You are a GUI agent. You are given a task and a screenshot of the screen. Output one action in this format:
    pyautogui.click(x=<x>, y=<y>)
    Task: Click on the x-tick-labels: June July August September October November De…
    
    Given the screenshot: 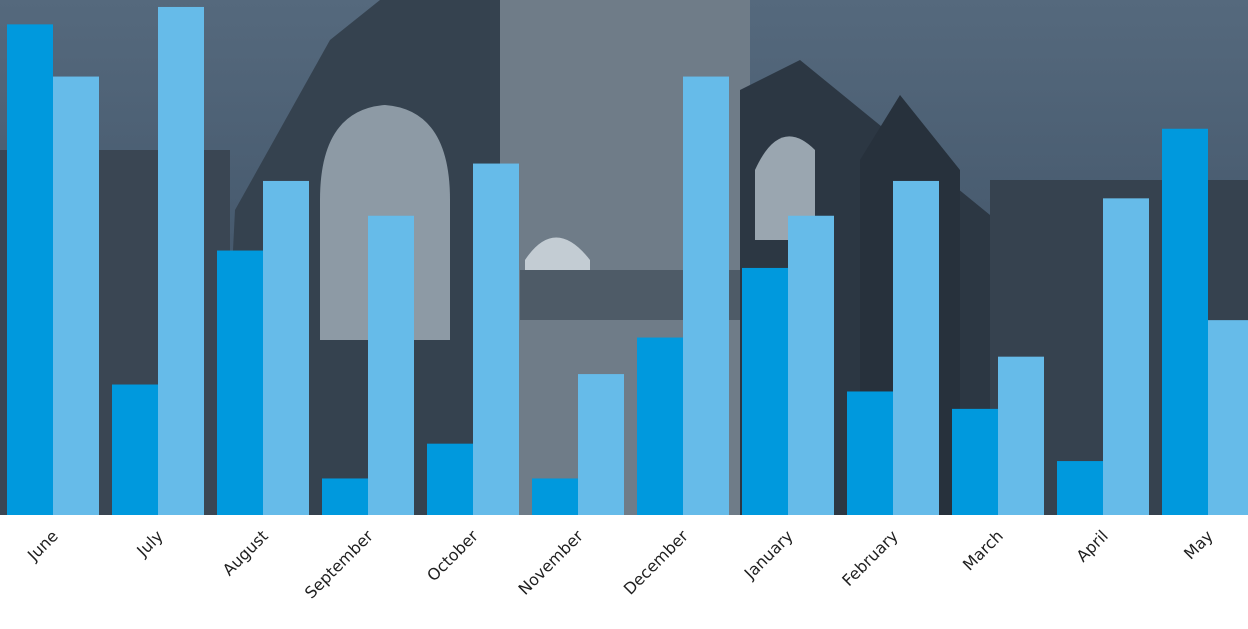 What is the action you would take?
    pyautogui.click(x=620, y=564)
    